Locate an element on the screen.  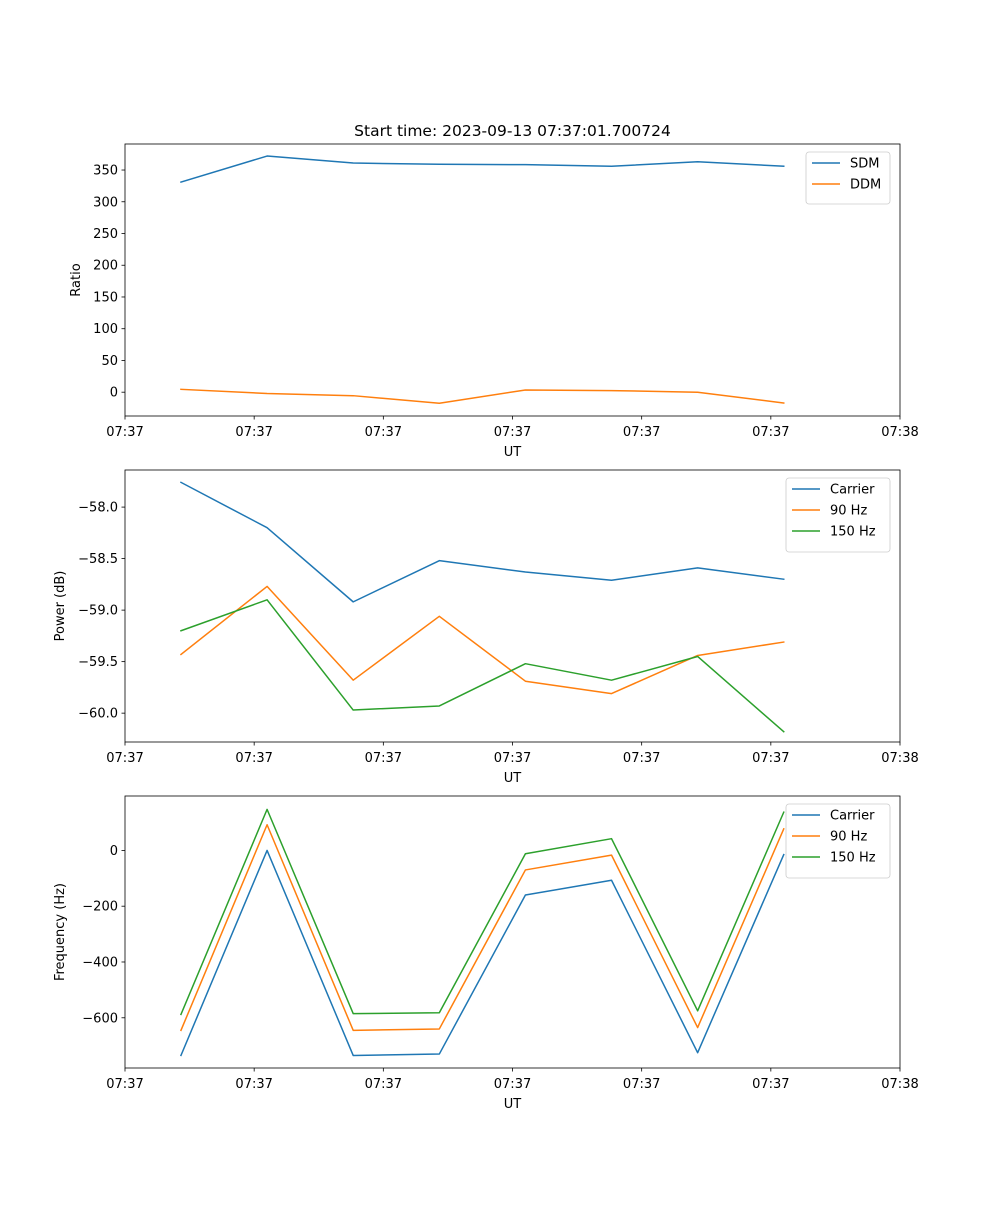
y-tick-label: −59.5 is located at coordinates (98, 662).